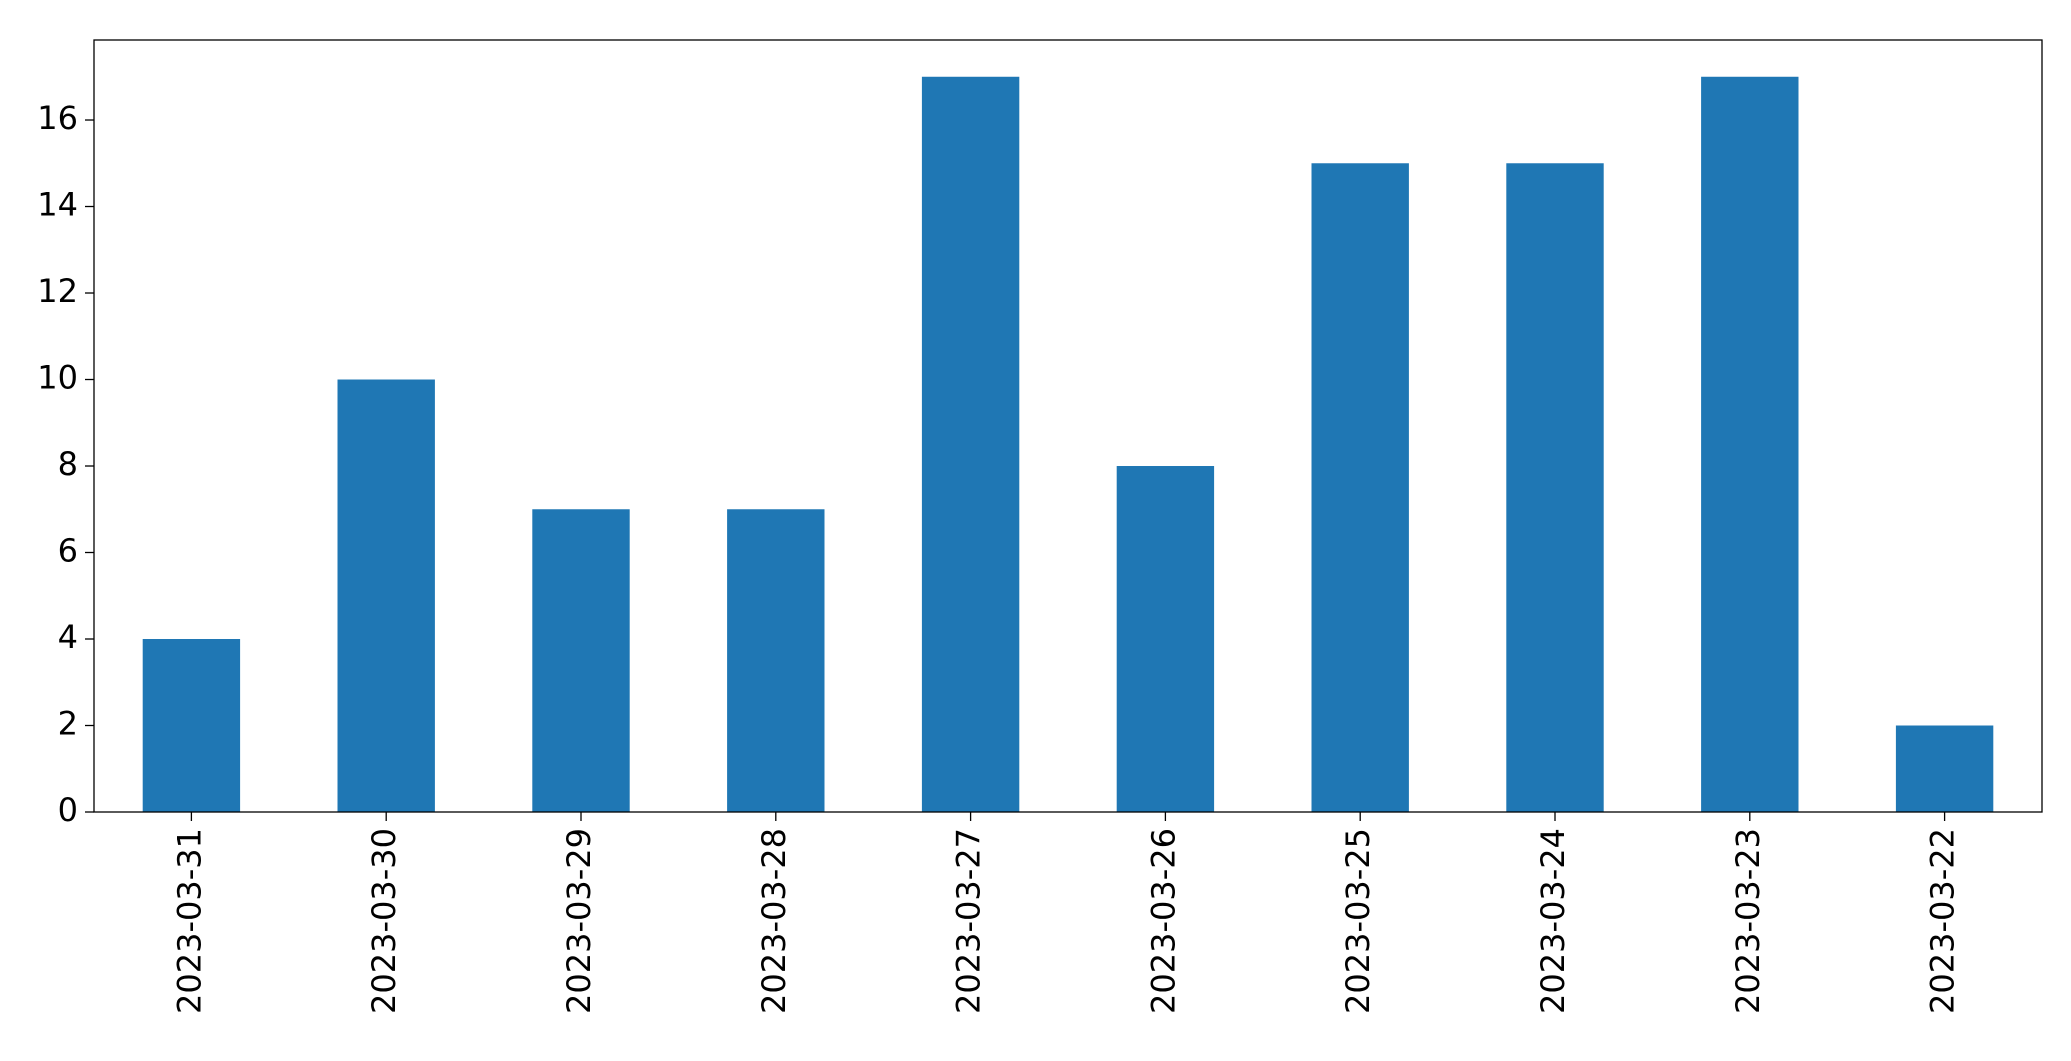 This screenshot has height=1061, width=2071. What do you see at coordinates (68, 637) in the screenshot?
I see `y-tick-label: 4` at bounding box center [68, 637].